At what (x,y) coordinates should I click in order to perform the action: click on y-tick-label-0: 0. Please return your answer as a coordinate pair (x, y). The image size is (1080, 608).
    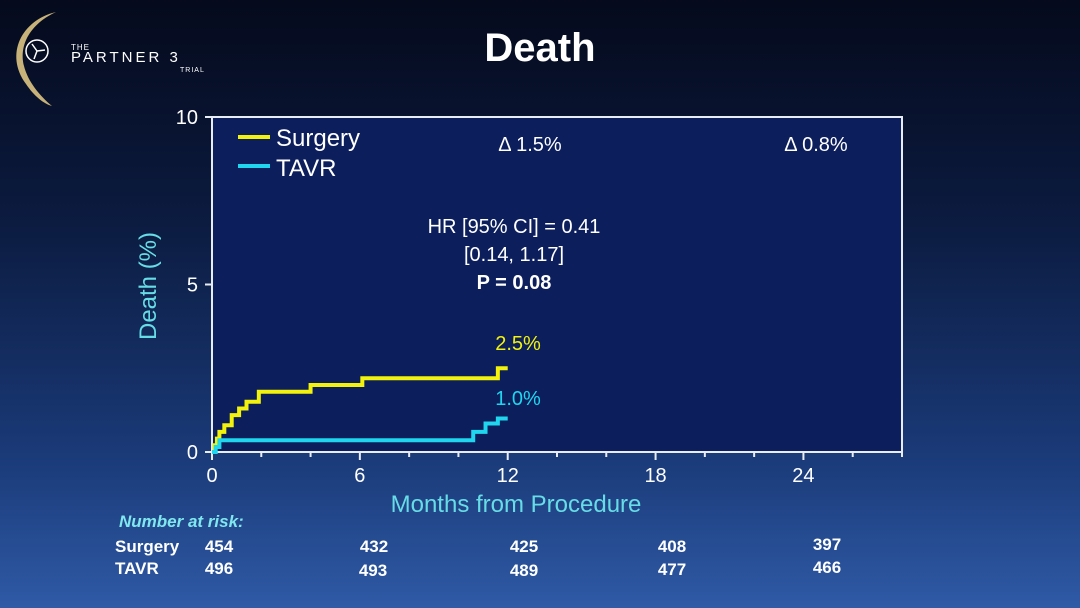
    Looking at the image, I should click on (192, 453).